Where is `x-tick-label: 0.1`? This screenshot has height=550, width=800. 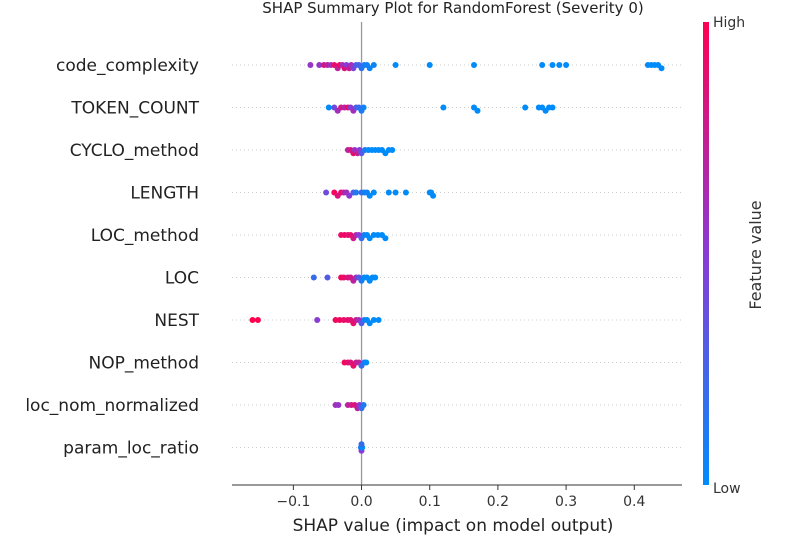 x-tick-label: 0.1 is located at coordinates (430, 502).